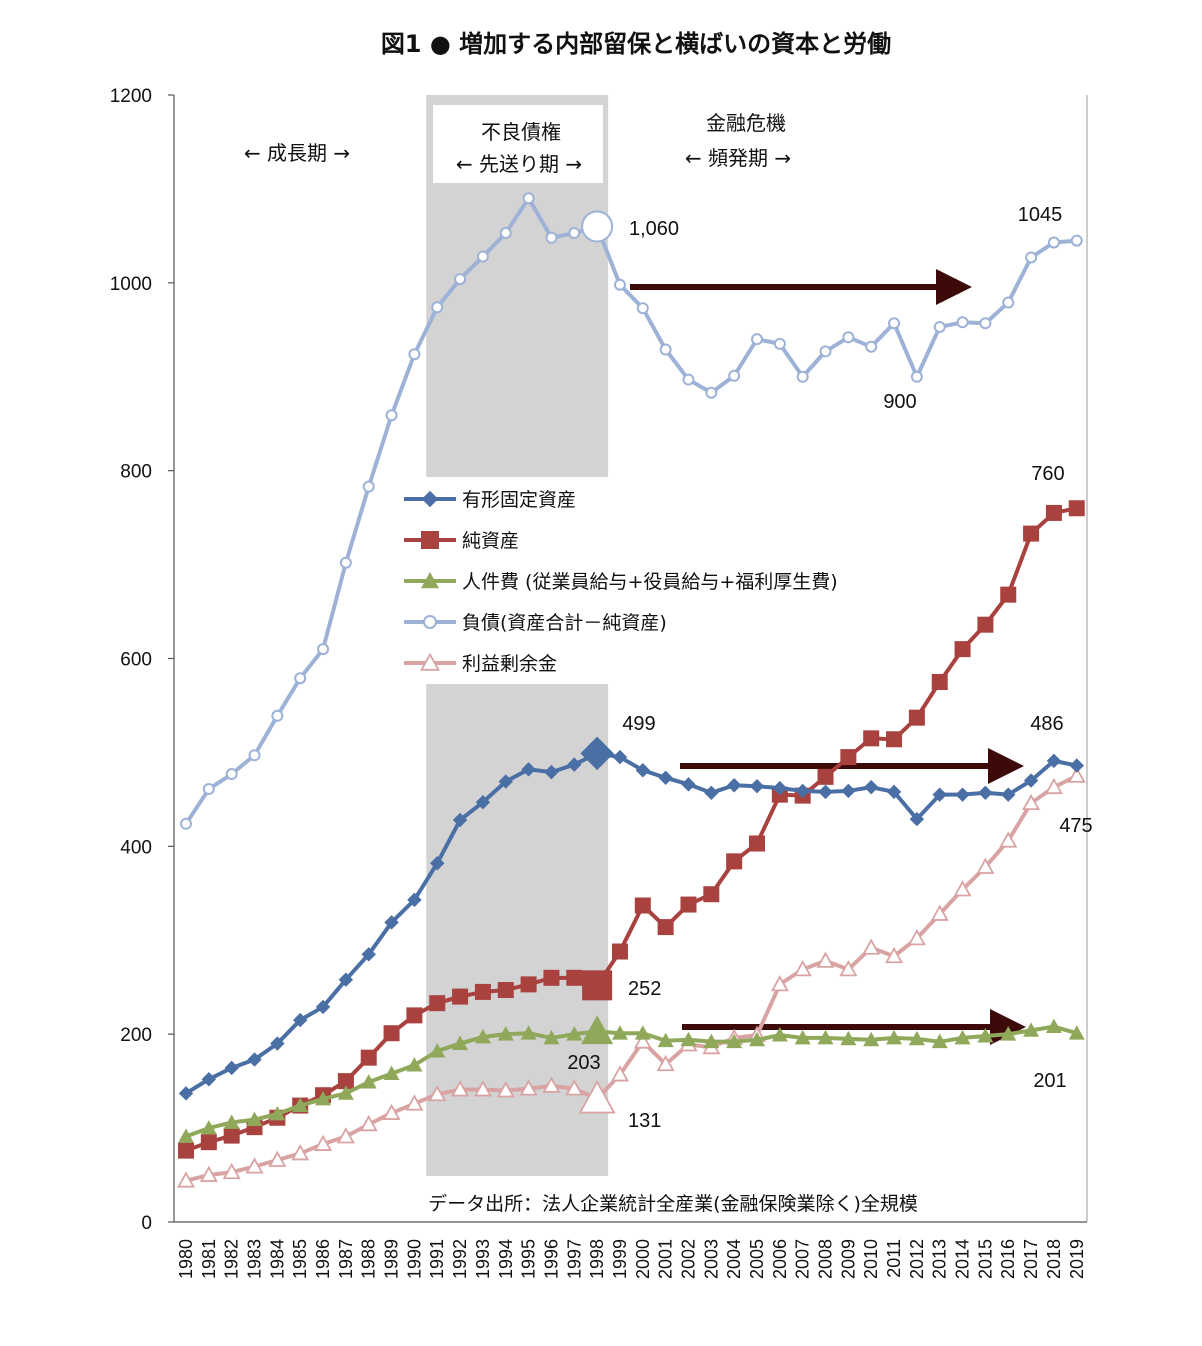 The width and height of the screenshot is (1202, 1346). Describe the element at coordinates (1031, 1259) in the screenshot. I see `x-tick-label: 2017` at that location.